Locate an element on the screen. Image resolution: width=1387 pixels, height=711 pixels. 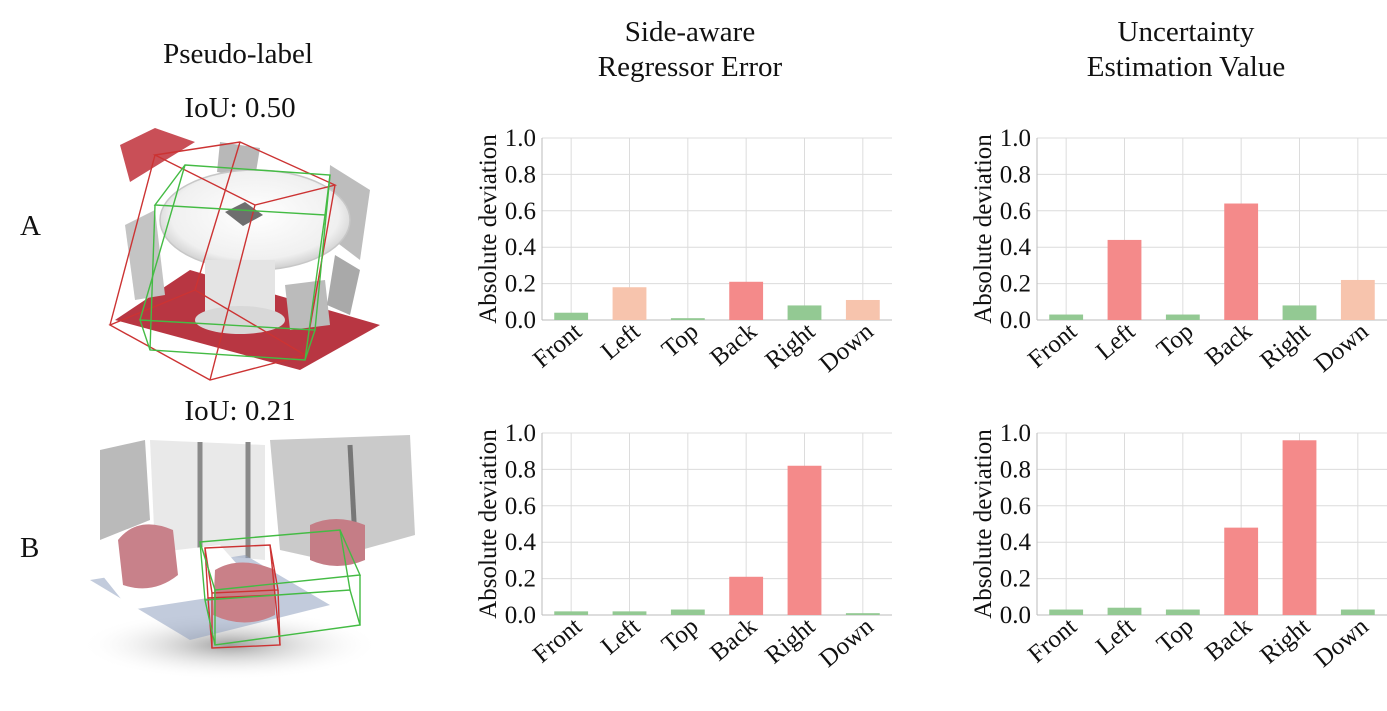
scene-a-pointcloud-image is located at coordinates (244, 254).